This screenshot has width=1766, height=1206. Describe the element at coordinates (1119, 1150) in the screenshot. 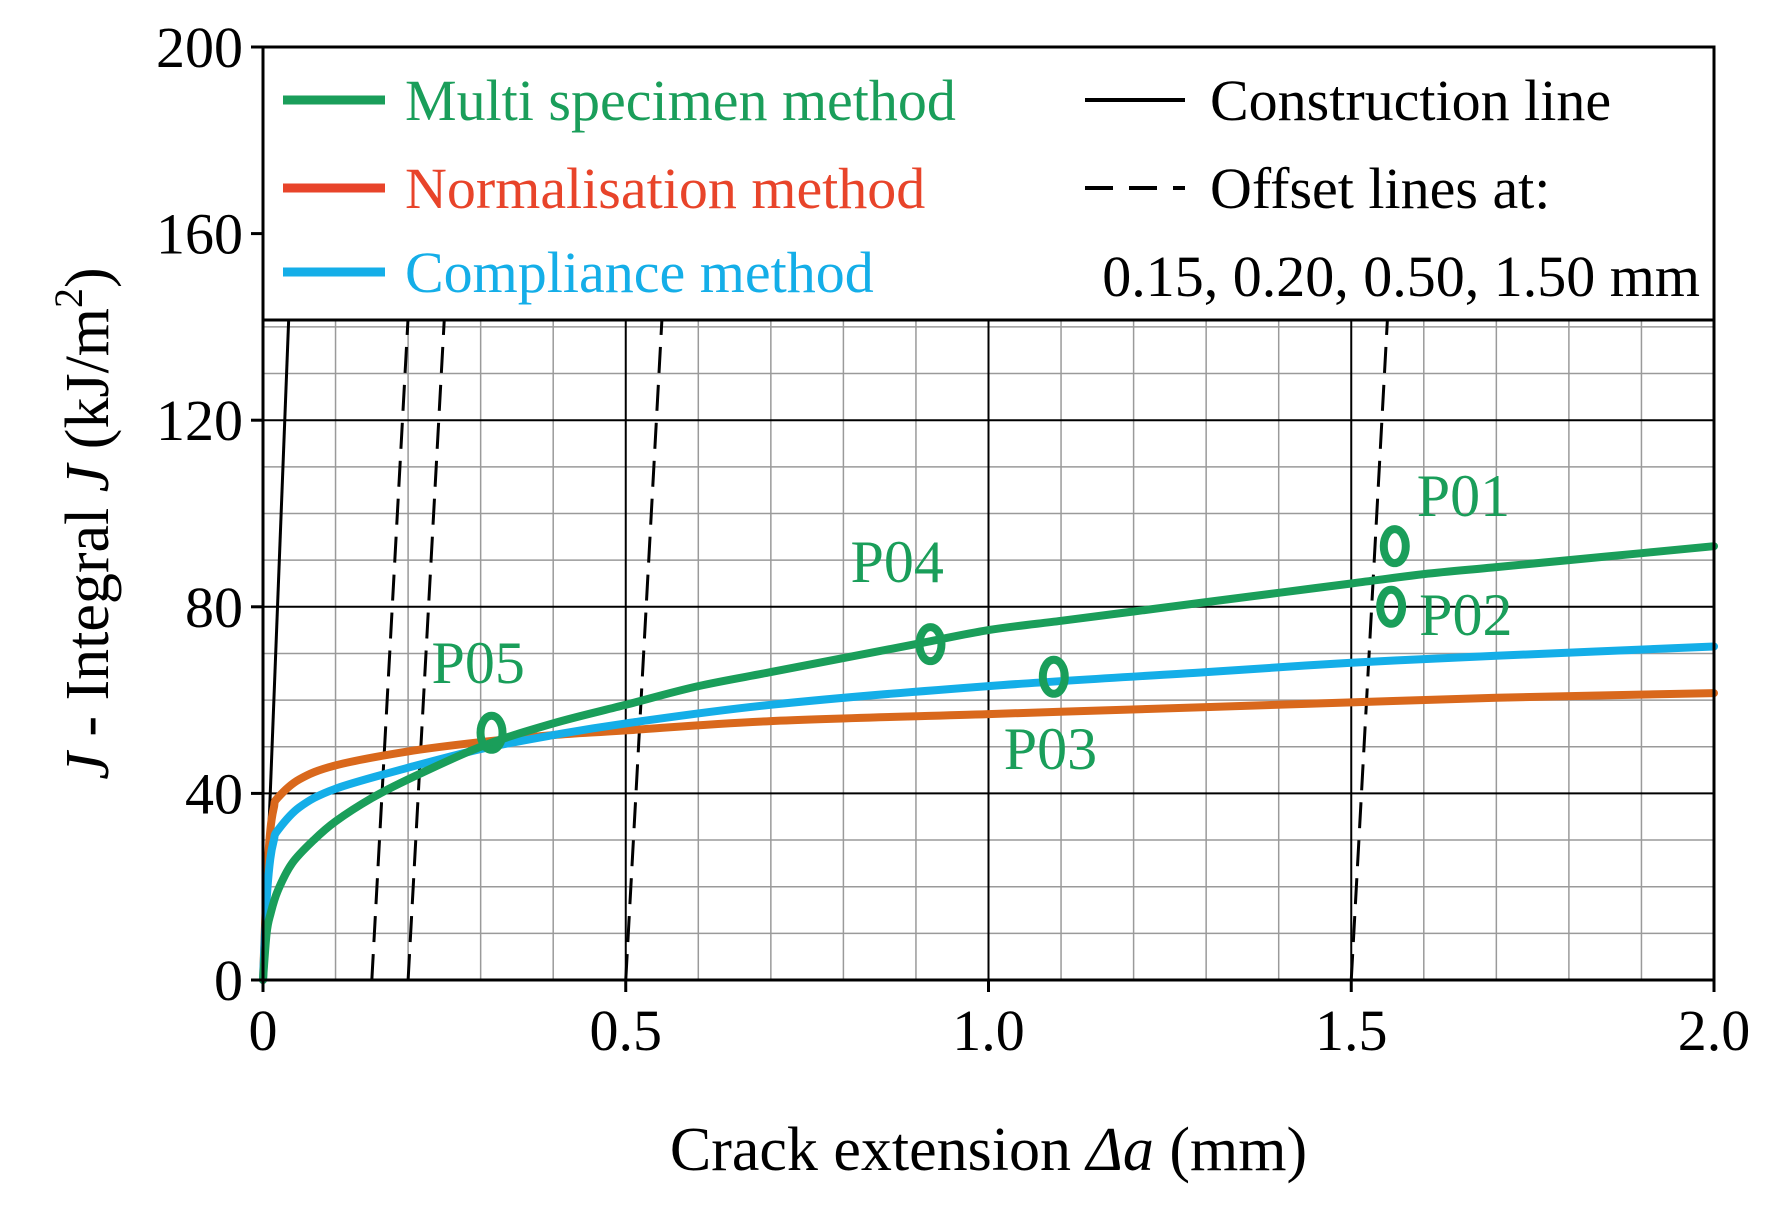

I see `x-axis-title-symbol: Δa` at that location.